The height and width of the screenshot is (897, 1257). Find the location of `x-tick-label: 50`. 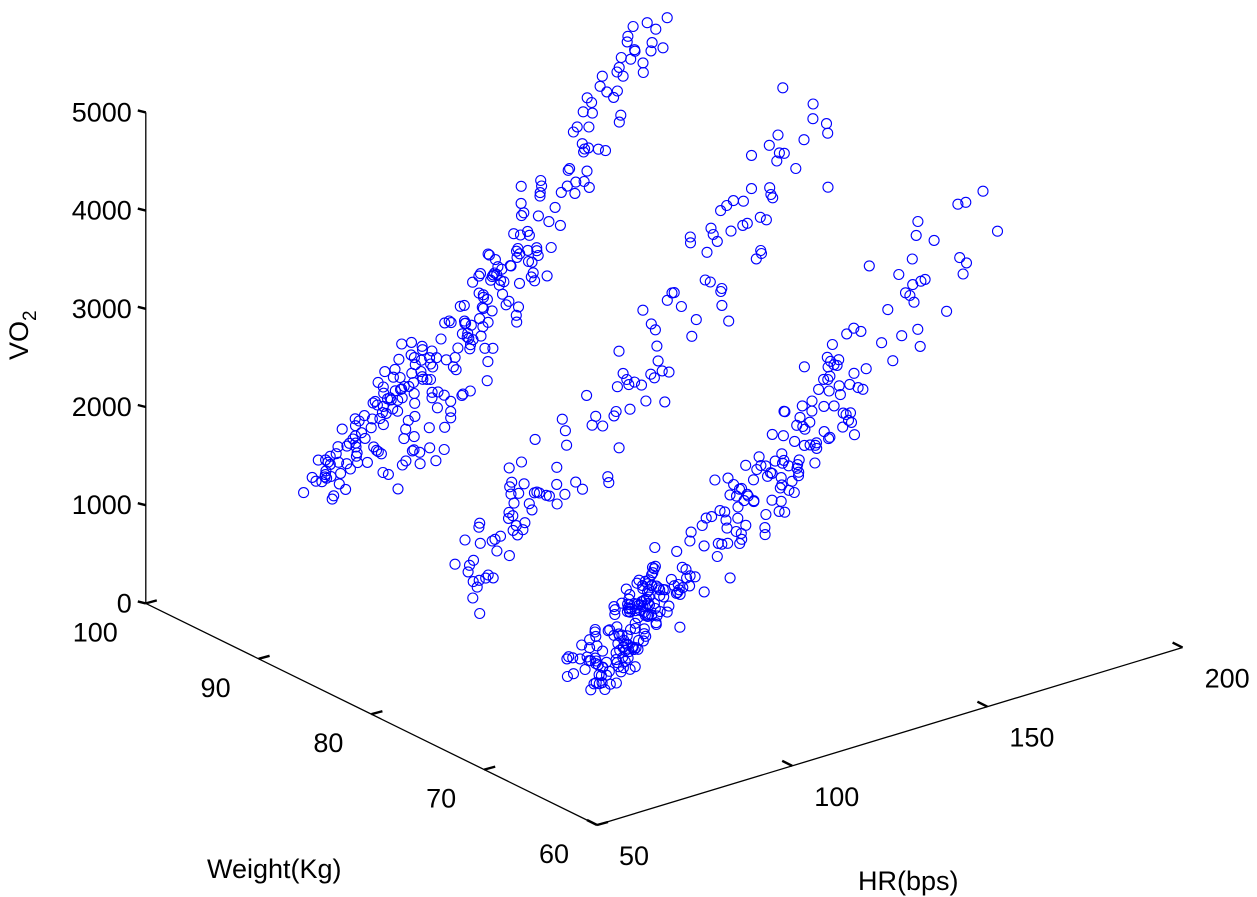

x-tick-label: 50 is located at coordinates (634, 856).